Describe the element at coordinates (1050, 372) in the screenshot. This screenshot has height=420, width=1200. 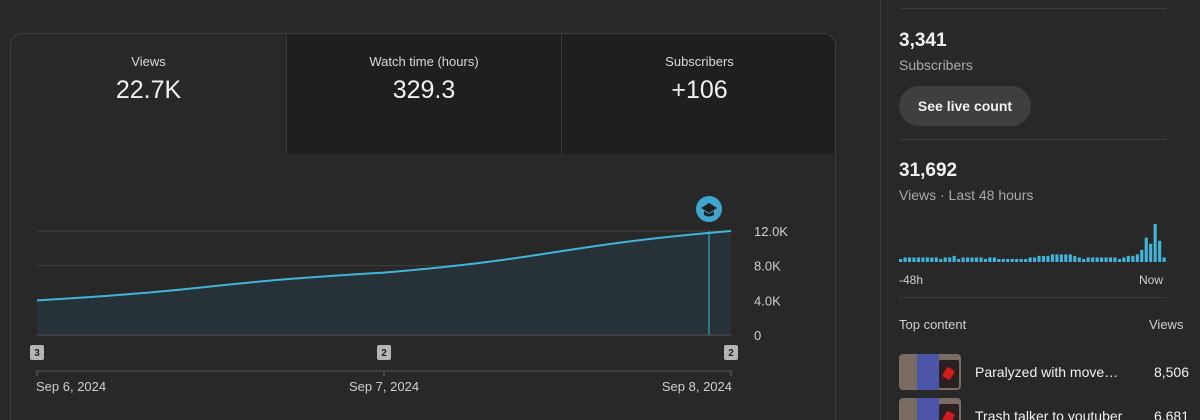
I see `video-title: Paralyzed with movement` at that location.